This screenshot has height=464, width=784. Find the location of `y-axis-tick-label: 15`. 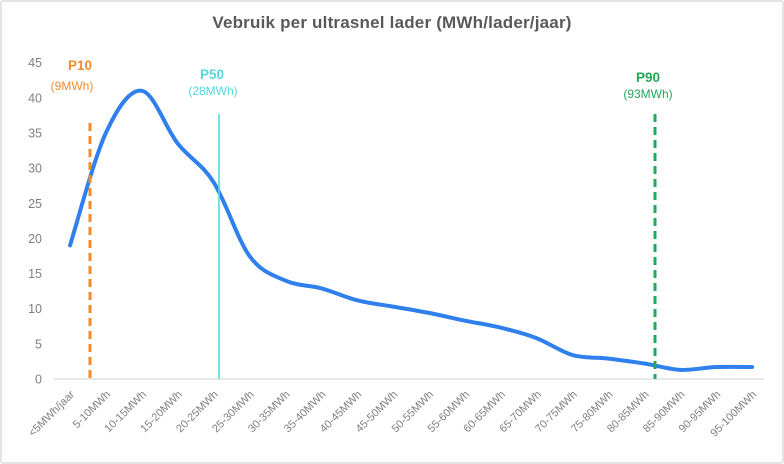

y-axis-tick-label: 15 is located at coordinates (35, 274).